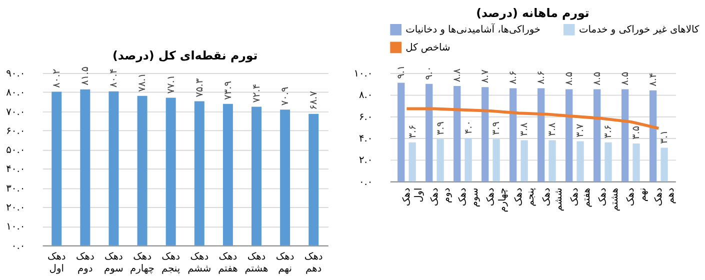 The height and width of the screenshot is (280, 705). Describe the element at coordinates (228, 90) in the screenshot. I see `data-label: ۷۳.۹` at that location.